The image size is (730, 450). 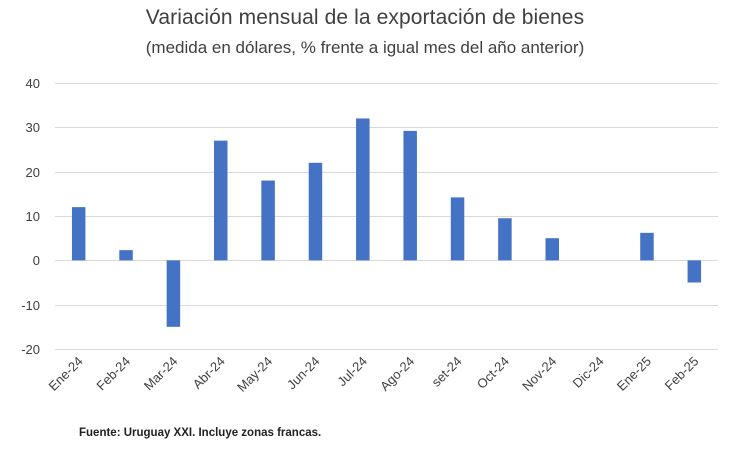 What do you see at coordinates (33, 83) in the screenshot?
I see `y-tick-label: 40` at bounding box center [33, 83].